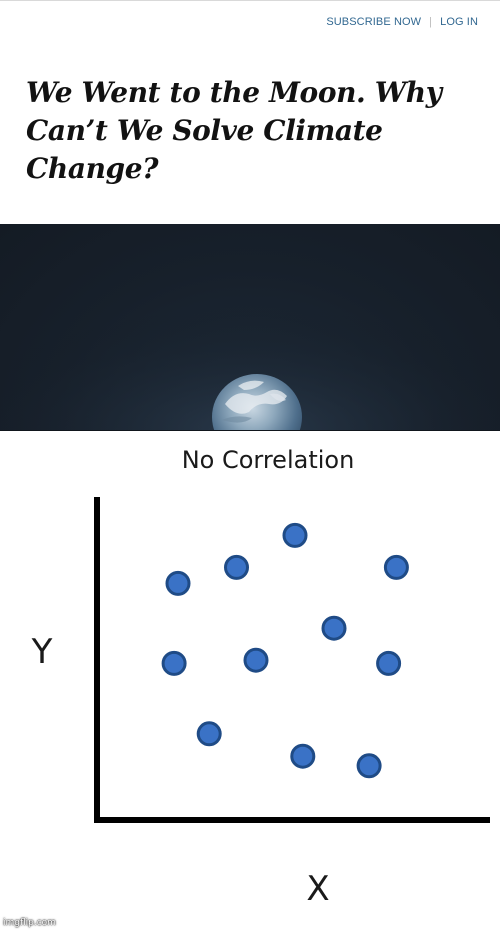  What do you see at coordinates (285, 650) in the screenshot?
I see `data-points` at bounding box center [285, 650].